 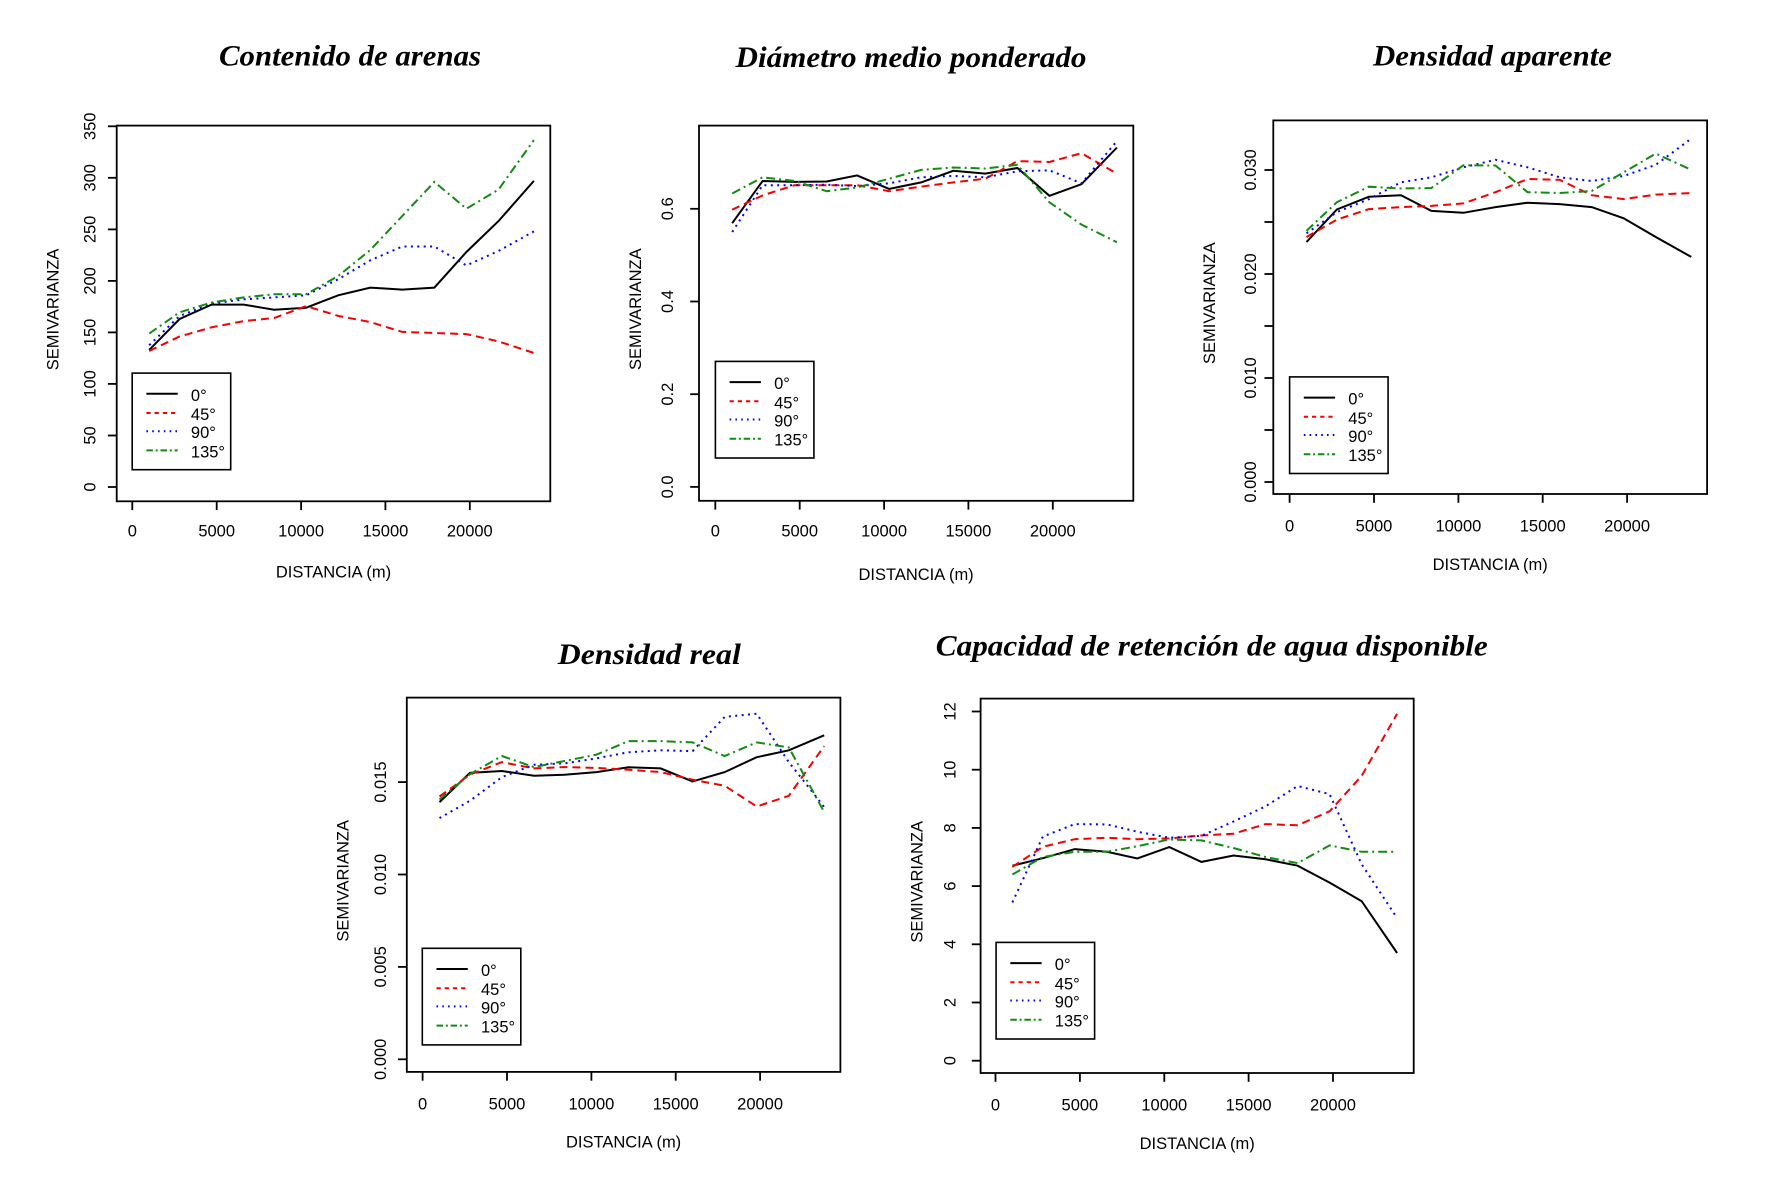 What do you see at coordinates (91, 333) in the screenshot?
I see `svg-text: 150` at bounding box center [91, 333].